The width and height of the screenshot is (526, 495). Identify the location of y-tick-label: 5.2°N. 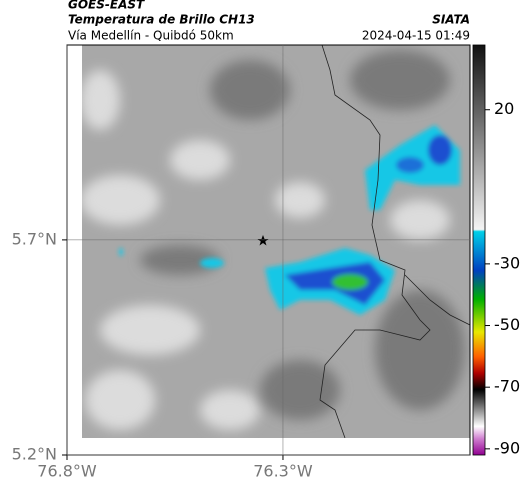
(34, 454).